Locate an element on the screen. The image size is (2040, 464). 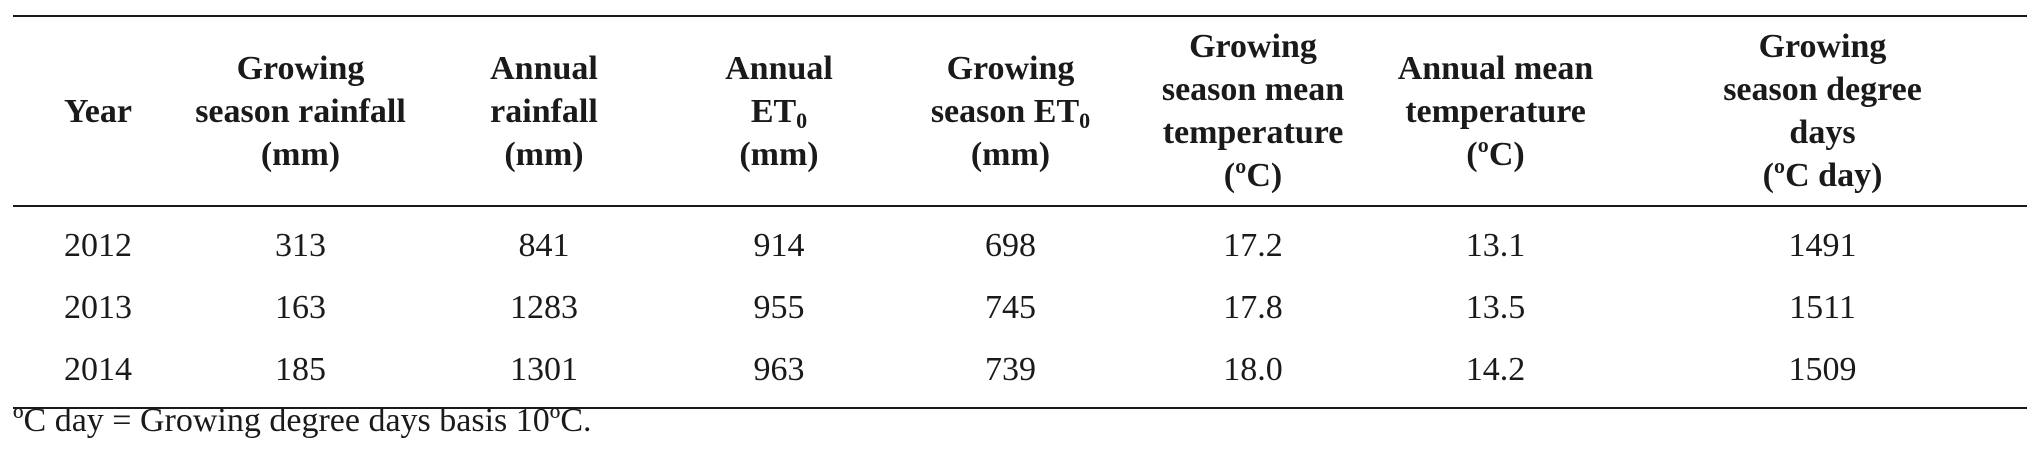
header-line-text: season mean is located at coordinates (1253, 89).